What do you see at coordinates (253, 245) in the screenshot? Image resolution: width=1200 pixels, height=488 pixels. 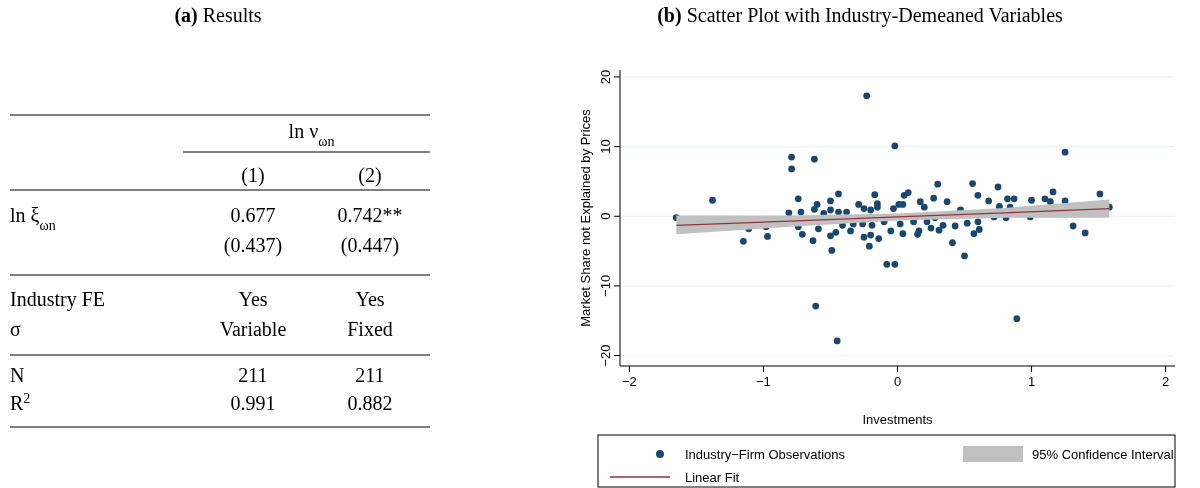 I see `text: (0.437)` at bounding box center [253, 245].